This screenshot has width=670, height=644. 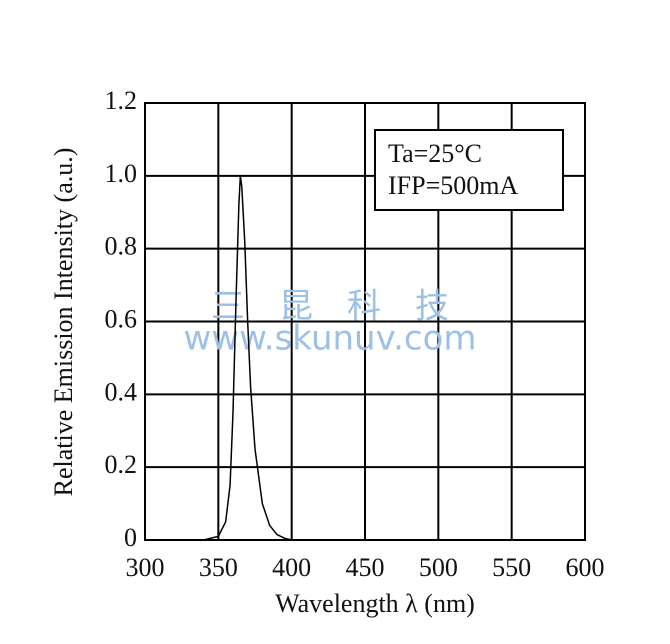 I want to click on legend-box, so click(x=469, y=170).